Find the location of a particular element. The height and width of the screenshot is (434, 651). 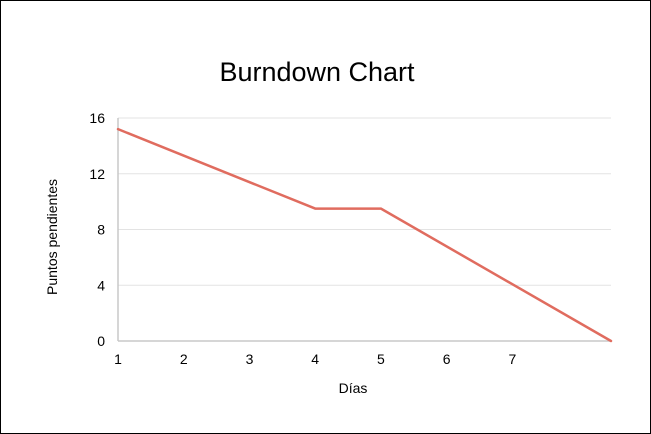

x-tick-label: 6 is located at coordinates (447, 359).